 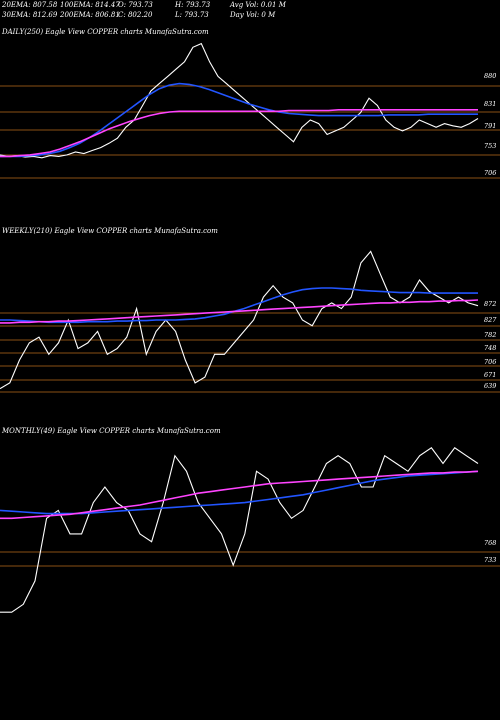 What do you see at coordinates (30, 15) in the screenshot?
I see `header-ema30: 30EMA: 812.69` at bounding box center [30, 15].